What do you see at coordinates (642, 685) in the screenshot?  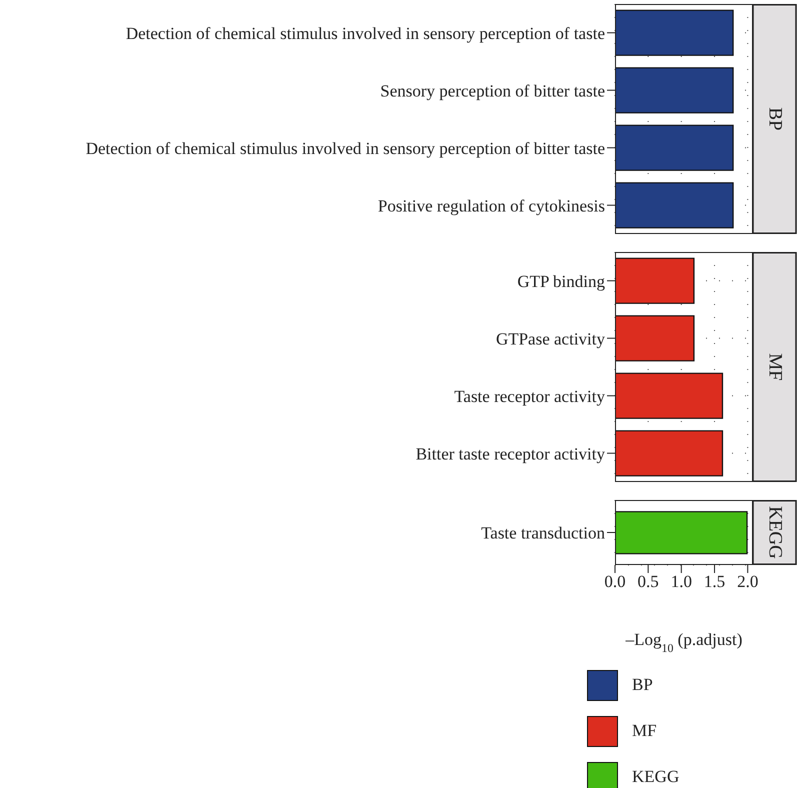 I see `legend-label: BP` at bounding box center [642, 685].